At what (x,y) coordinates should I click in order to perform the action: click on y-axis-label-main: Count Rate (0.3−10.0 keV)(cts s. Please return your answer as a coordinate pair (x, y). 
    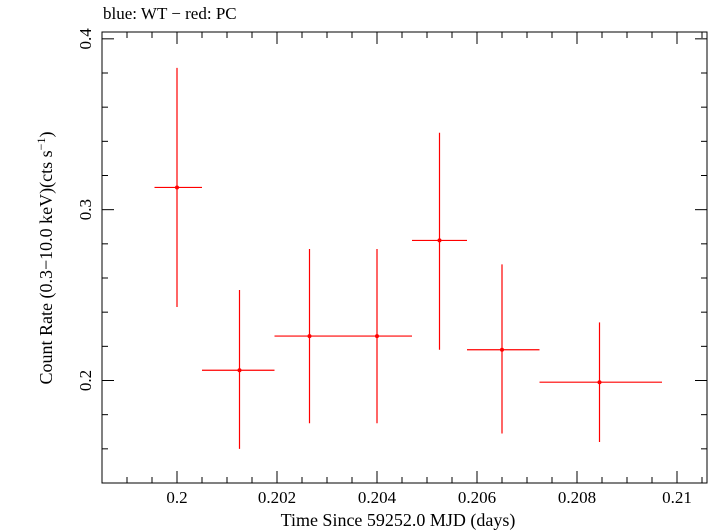
    Looking at the image, I should click on (46, 267).